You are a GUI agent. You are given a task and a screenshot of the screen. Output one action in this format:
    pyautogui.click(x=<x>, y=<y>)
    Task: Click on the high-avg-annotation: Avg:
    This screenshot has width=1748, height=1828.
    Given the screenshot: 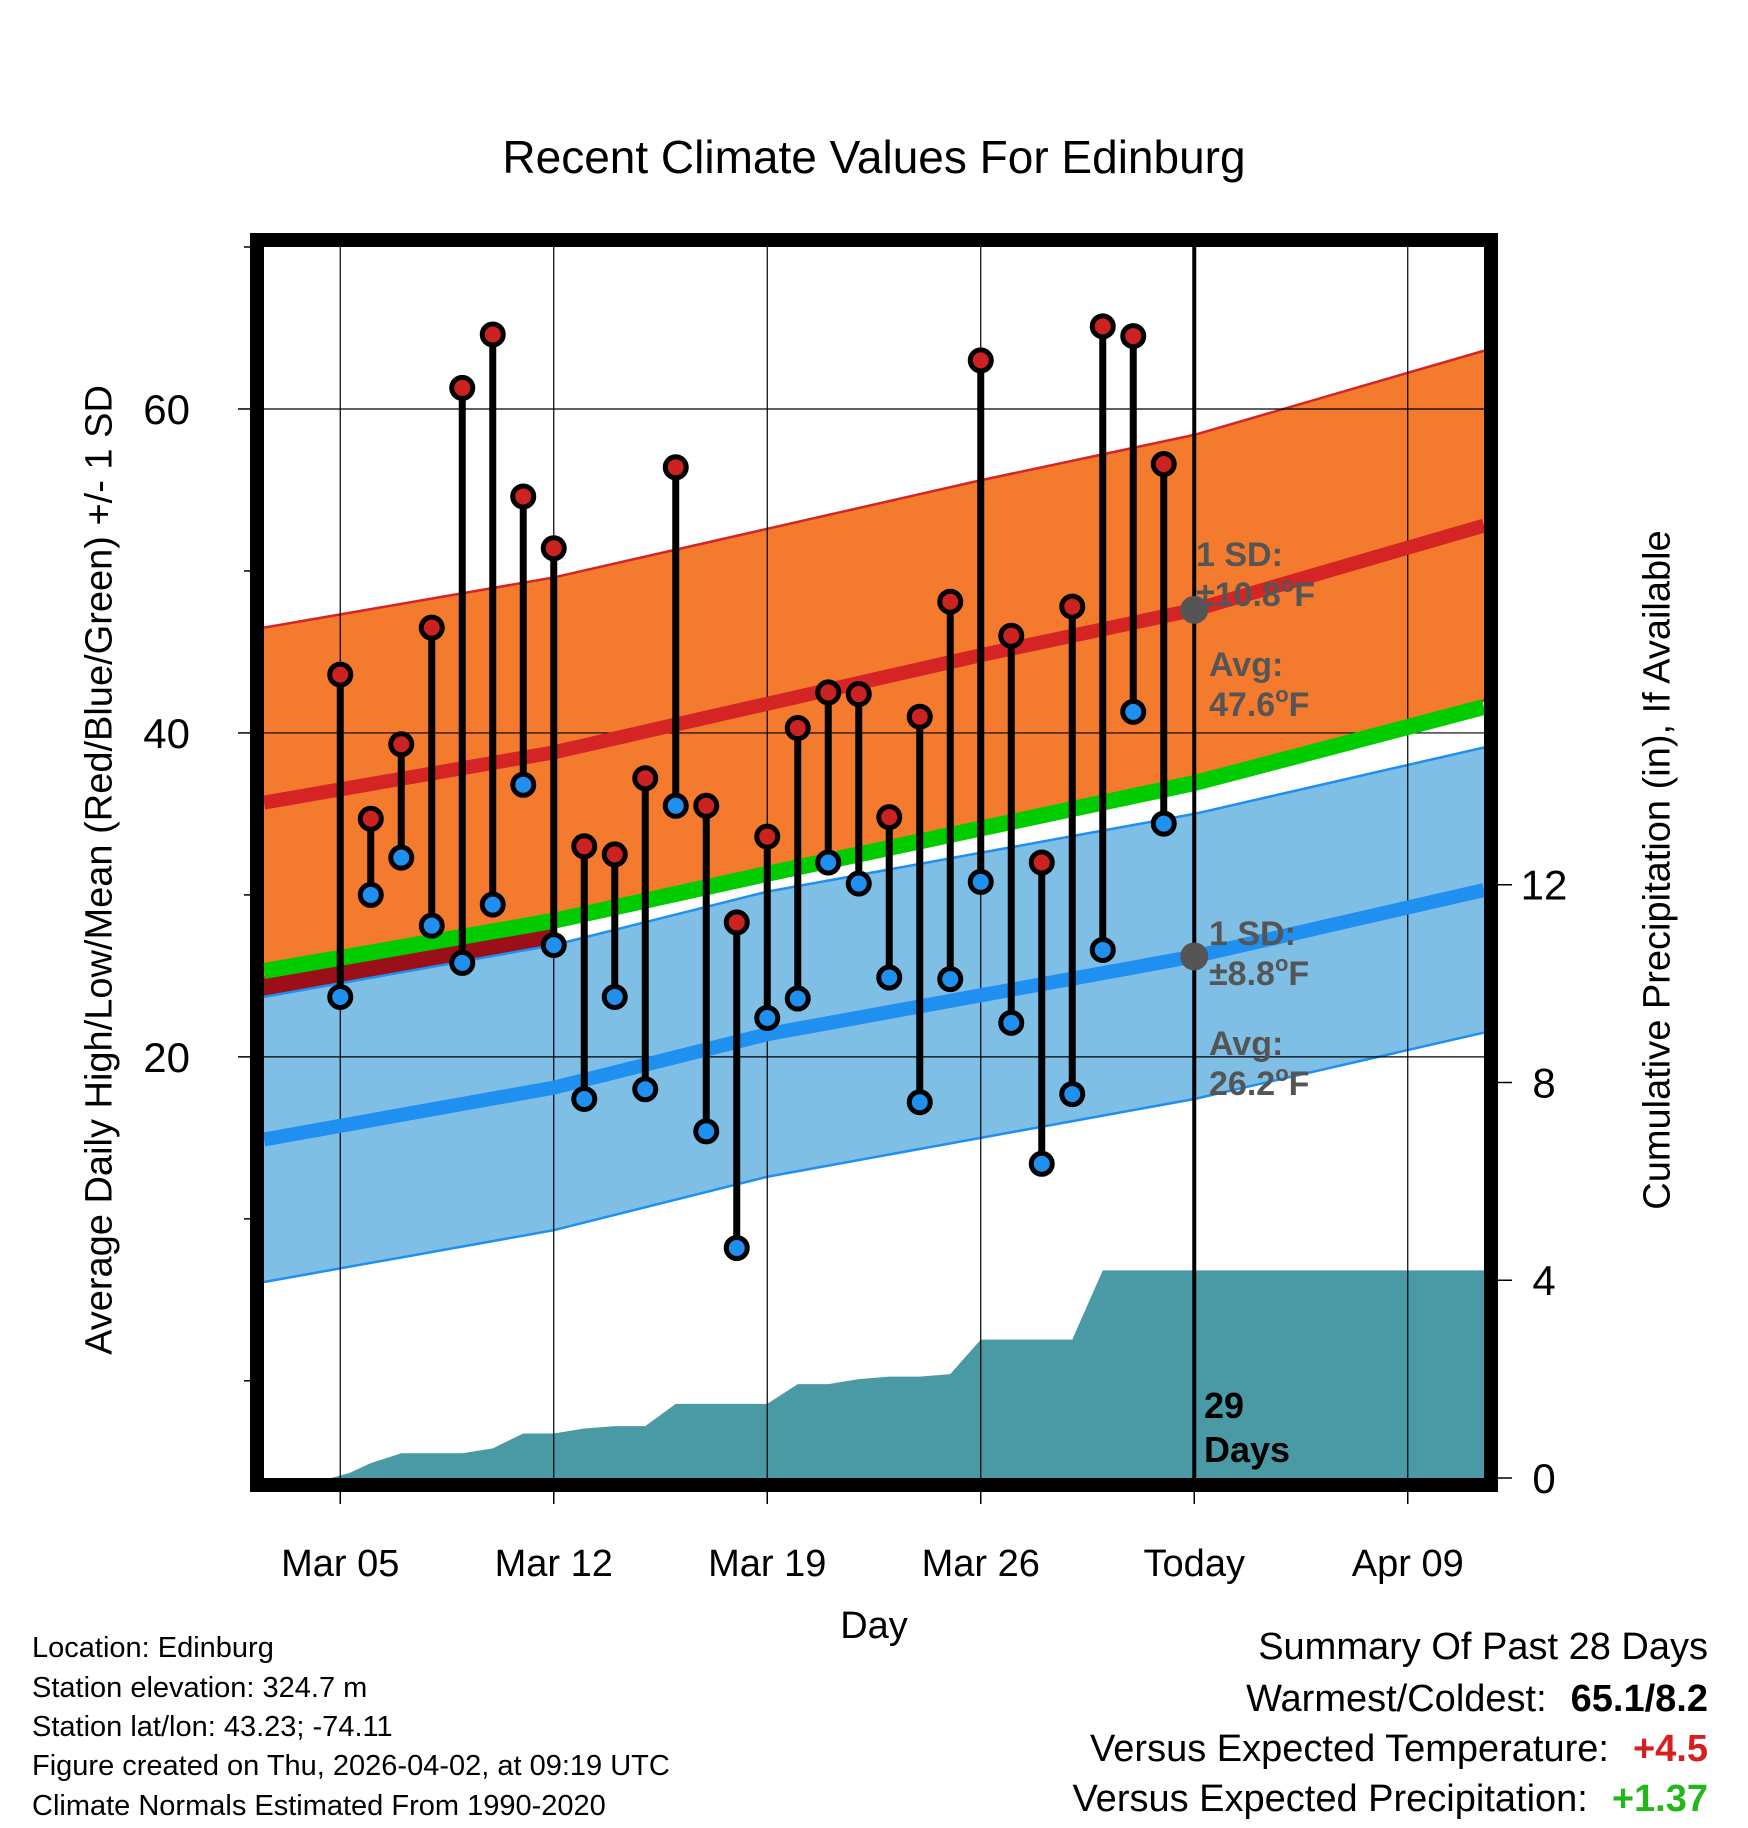 What is the action you would take?
    pyautogui.click(x=1246, y=665)
    